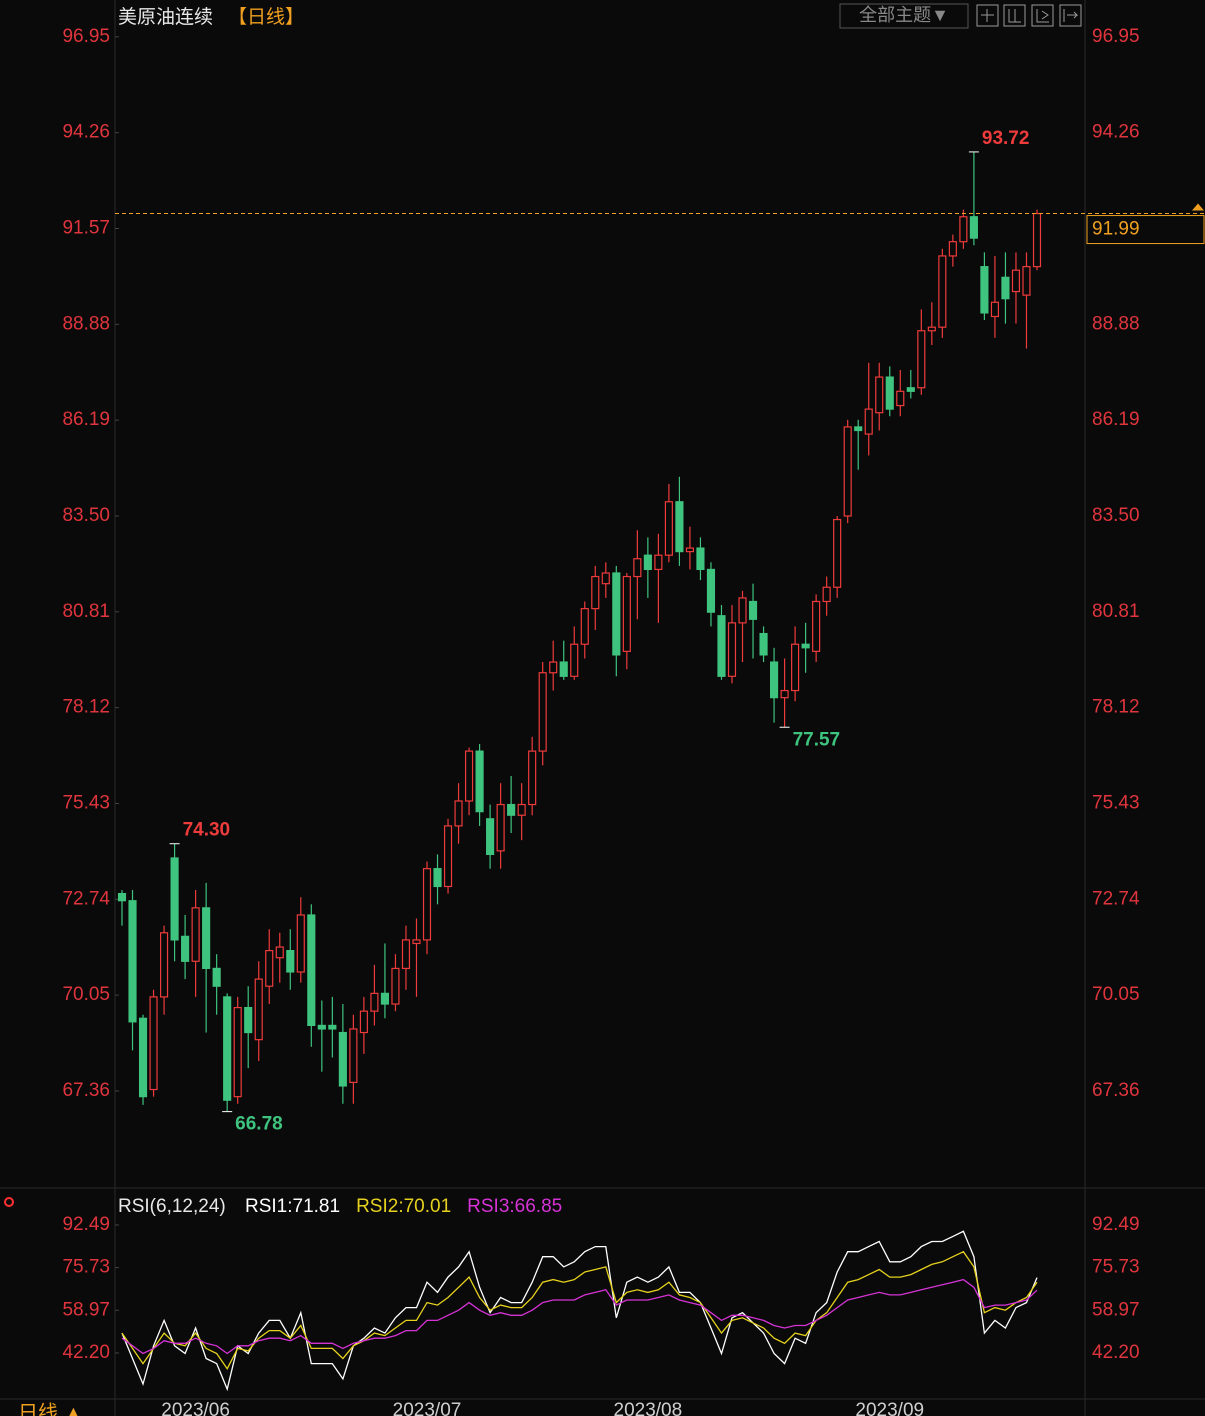 The width and height of the screenshot is (1205, 1416). I want to click on y-tick-label-right: 70.05, so click(1116, 994).